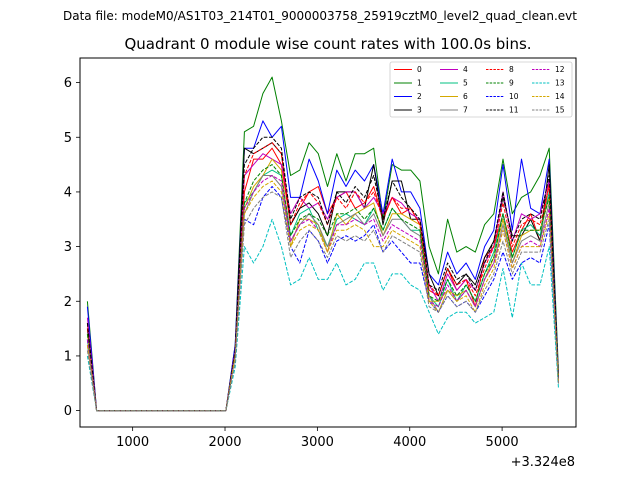  What do you see at coordinates (465, 110) in the screenshot?
I see `legend-label-7: 7` at bounding box center [465, 110].